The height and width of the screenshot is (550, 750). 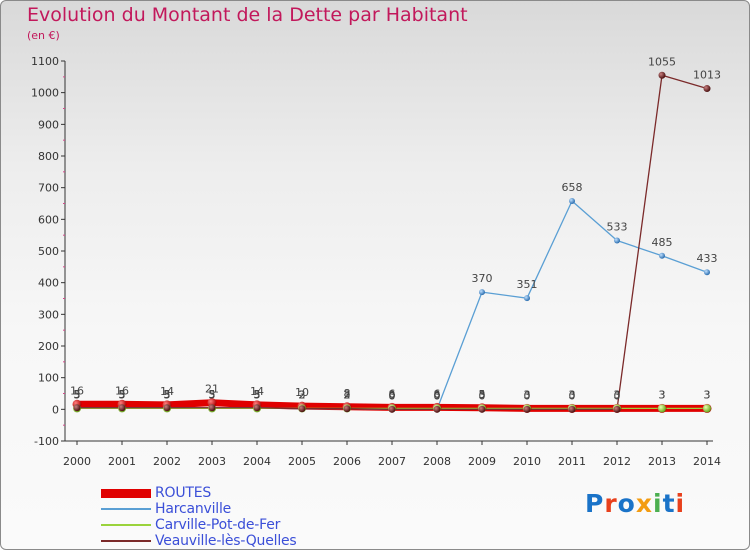 What do you see at coordinates (55, 409) in the screenshot?
I see `y-tick-label: 0` at bounding box center [55, 409].